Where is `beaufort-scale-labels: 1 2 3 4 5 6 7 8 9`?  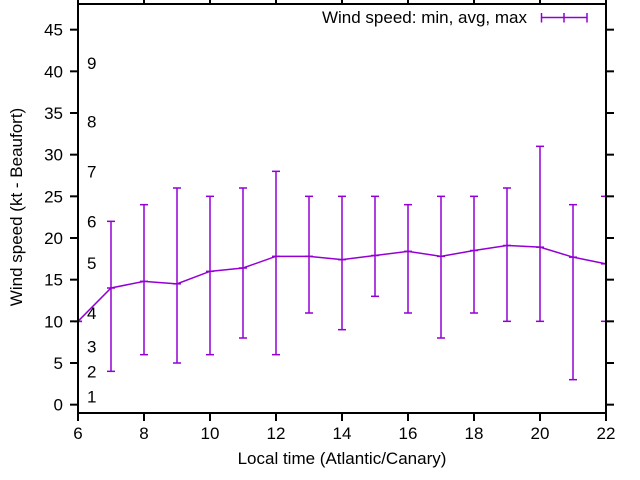 beaufort-scale-labels: 1 2 3 4 5 6 7 8 9 is located at coordinates (91, 230).